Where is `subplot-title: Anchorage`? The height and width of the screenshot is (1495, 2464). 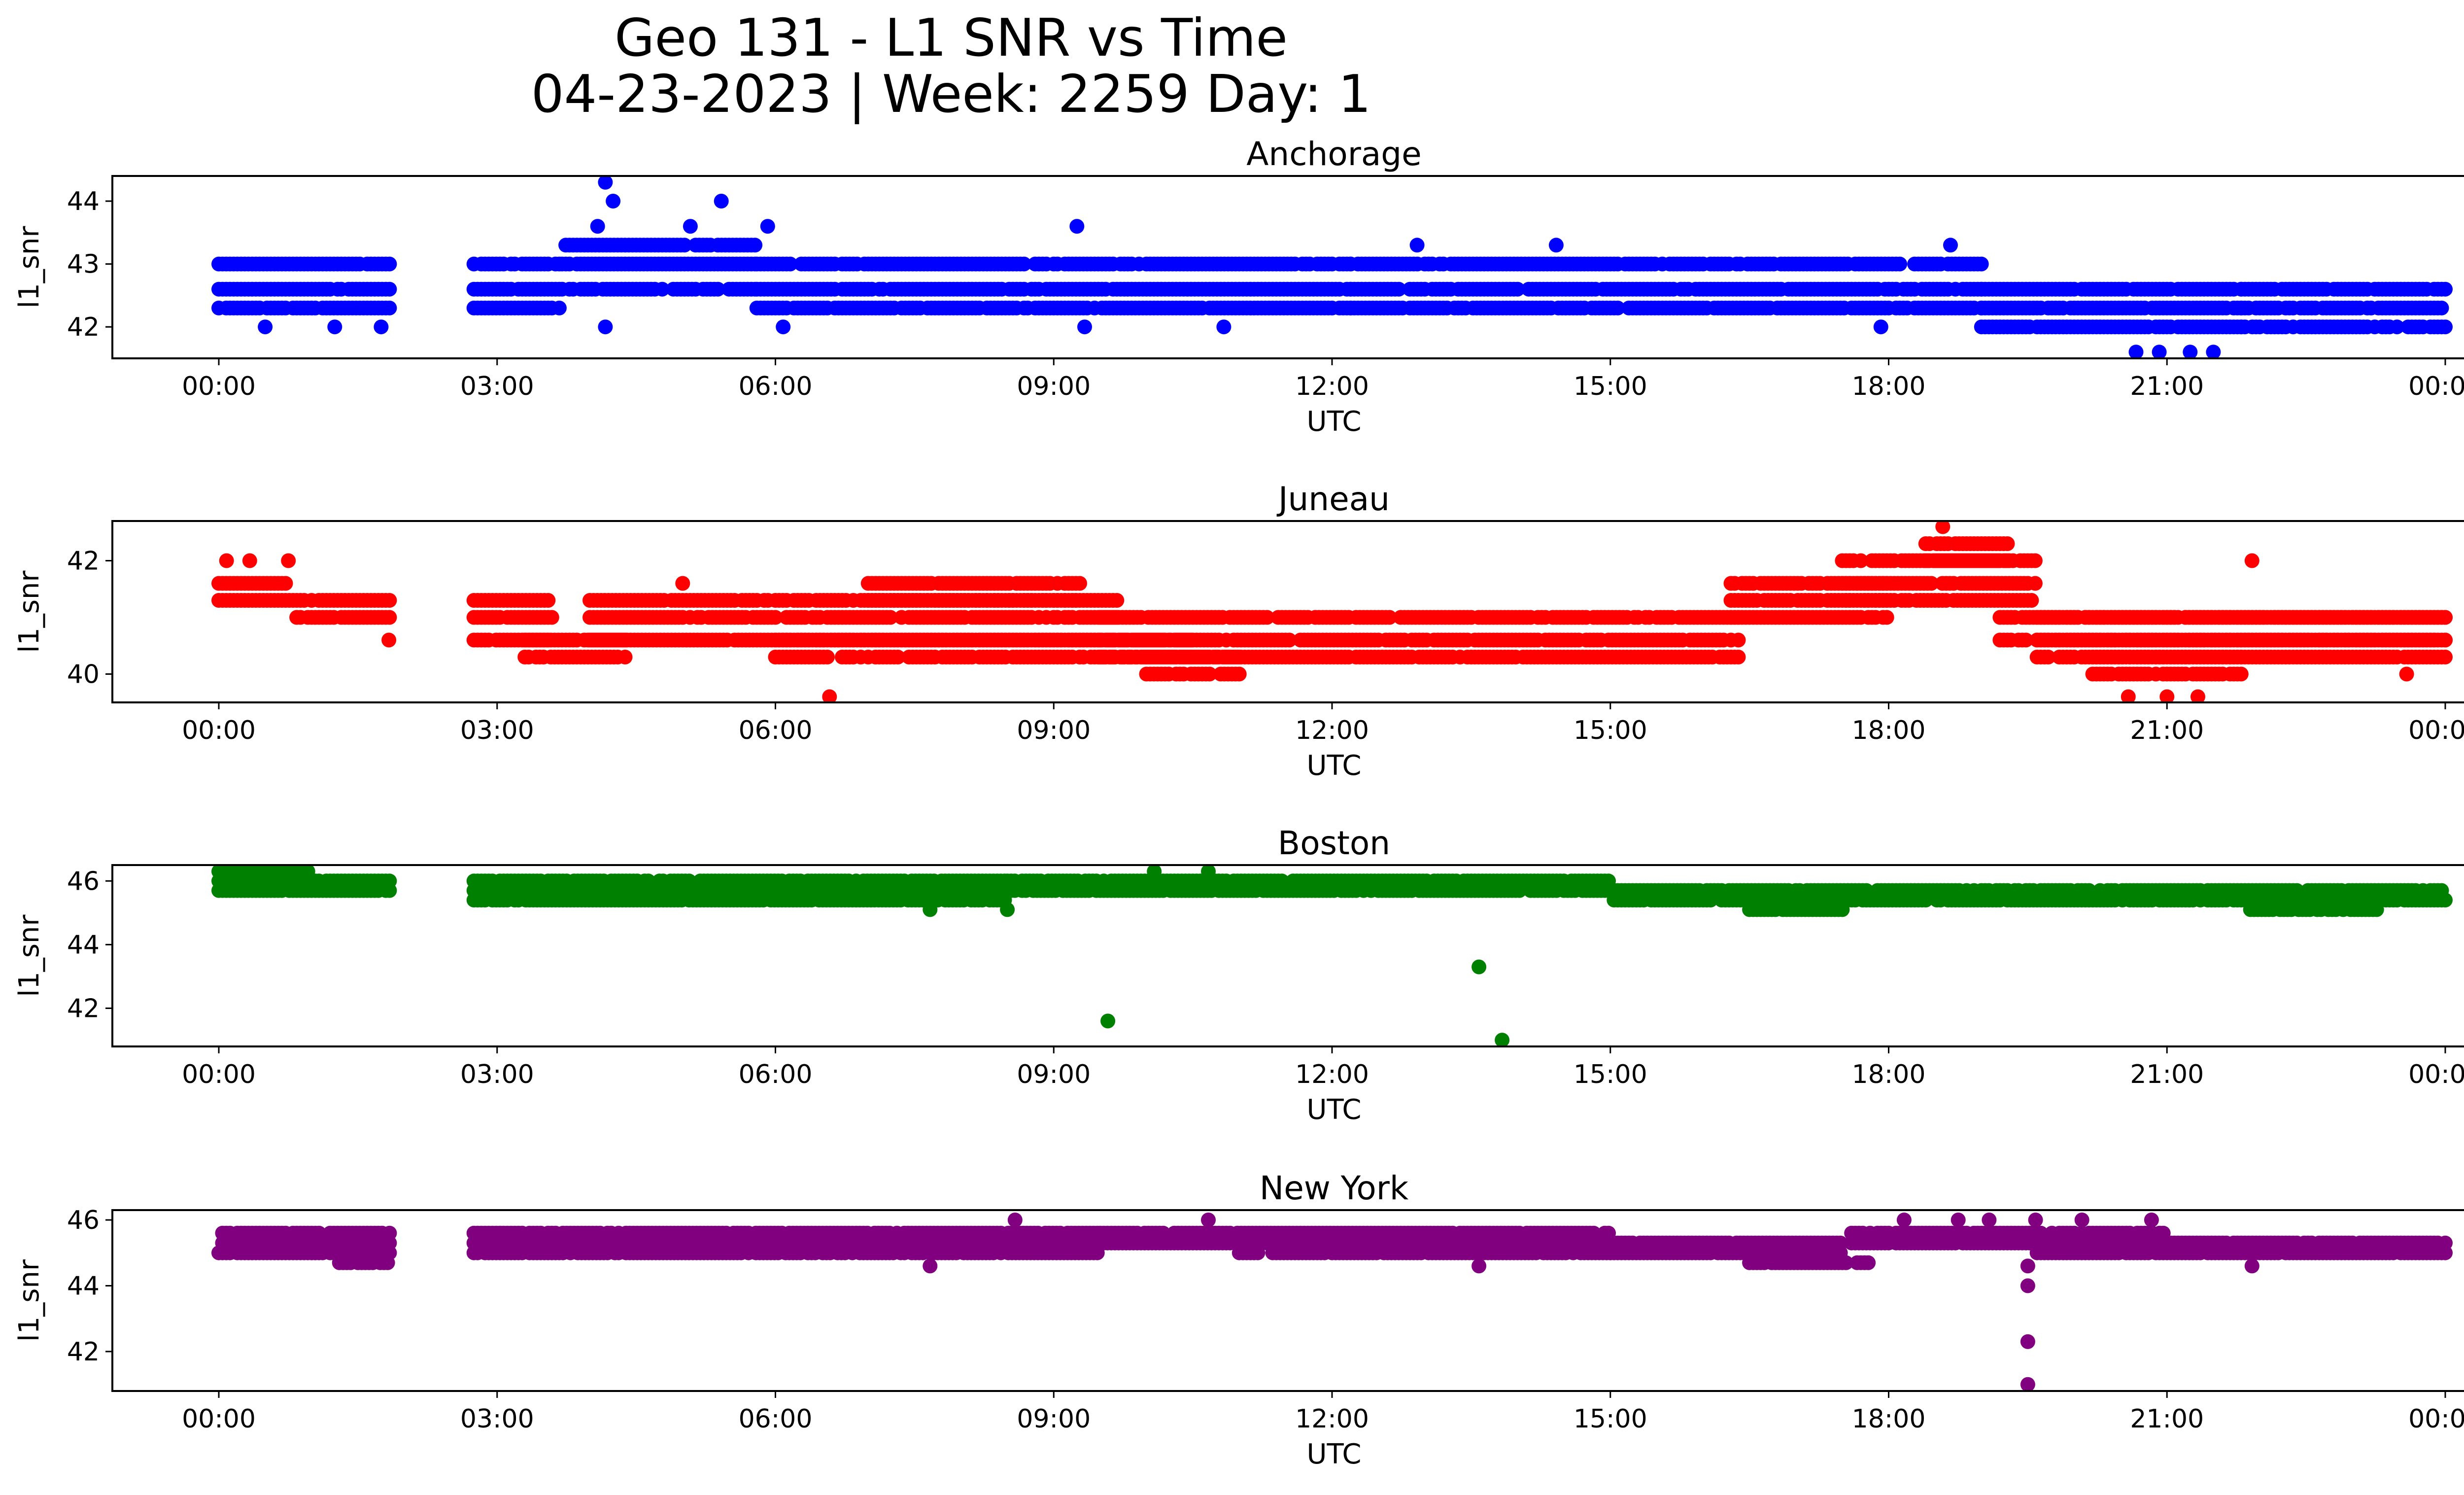
subplot-title: Anchorage is located at coordinates (1334, 154).